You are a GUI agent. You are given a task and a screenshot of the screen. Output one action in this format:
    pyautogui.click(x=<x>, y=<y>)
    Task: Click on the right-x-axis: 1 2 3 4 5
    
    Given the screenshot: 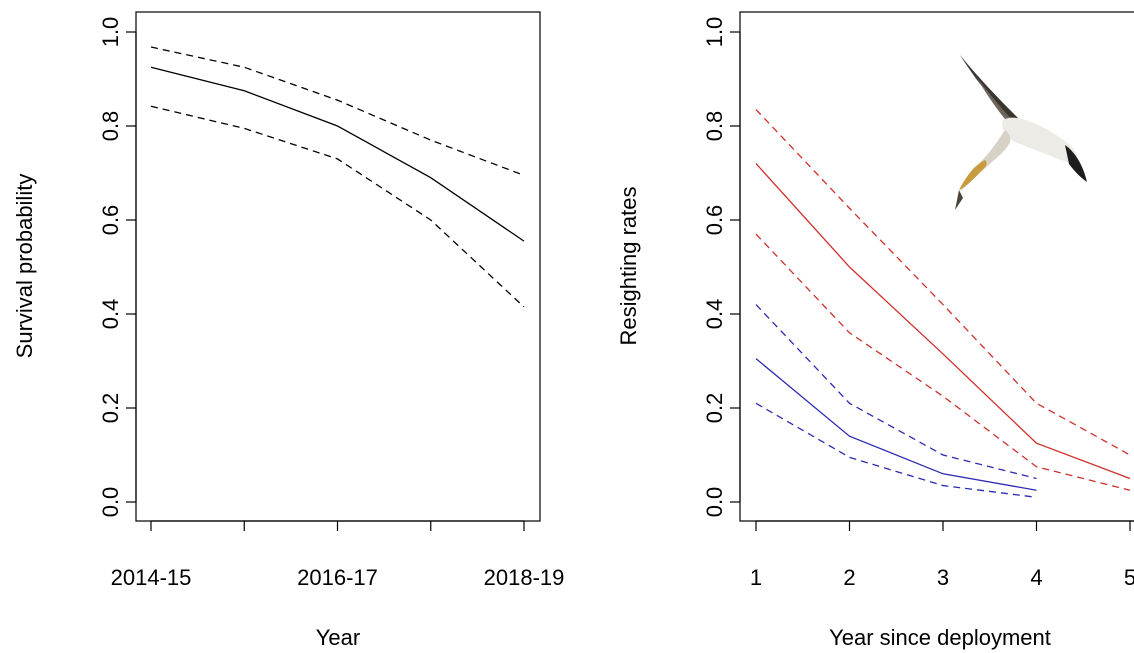 What is the action you would take?
    pyautogui.click(x=942, y=555)
    